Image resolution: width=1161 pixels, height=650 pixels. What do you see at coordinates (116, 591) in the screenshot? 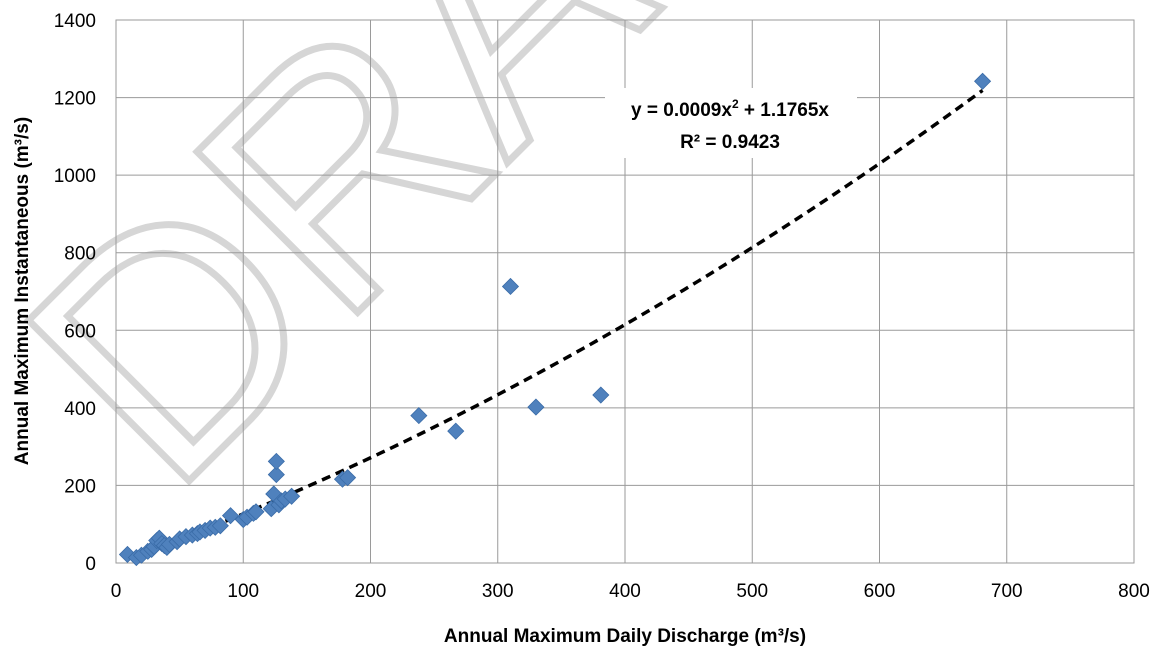
I see `x-tick-label: 0` at bounding box center [116, 591].